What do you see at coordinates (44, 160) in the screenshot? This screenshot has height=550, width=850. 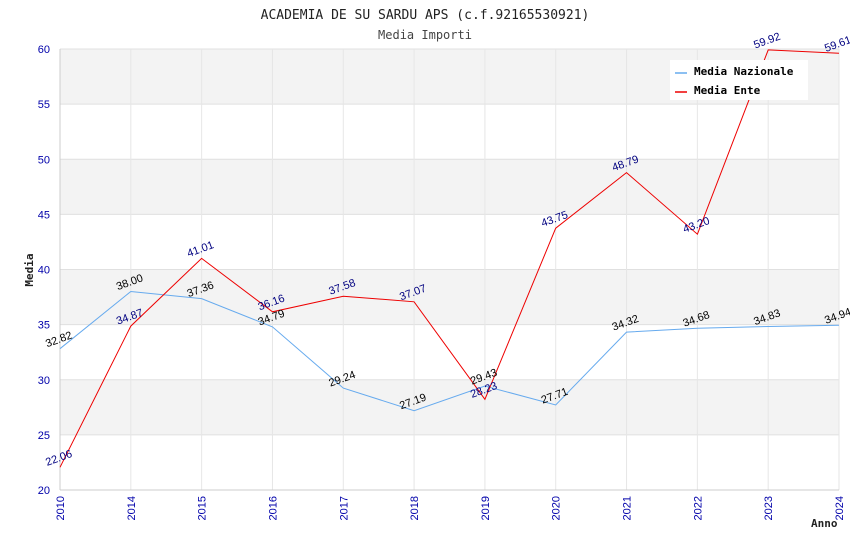 I see `y-tick-label: 50` at bounding box center [44, 160].